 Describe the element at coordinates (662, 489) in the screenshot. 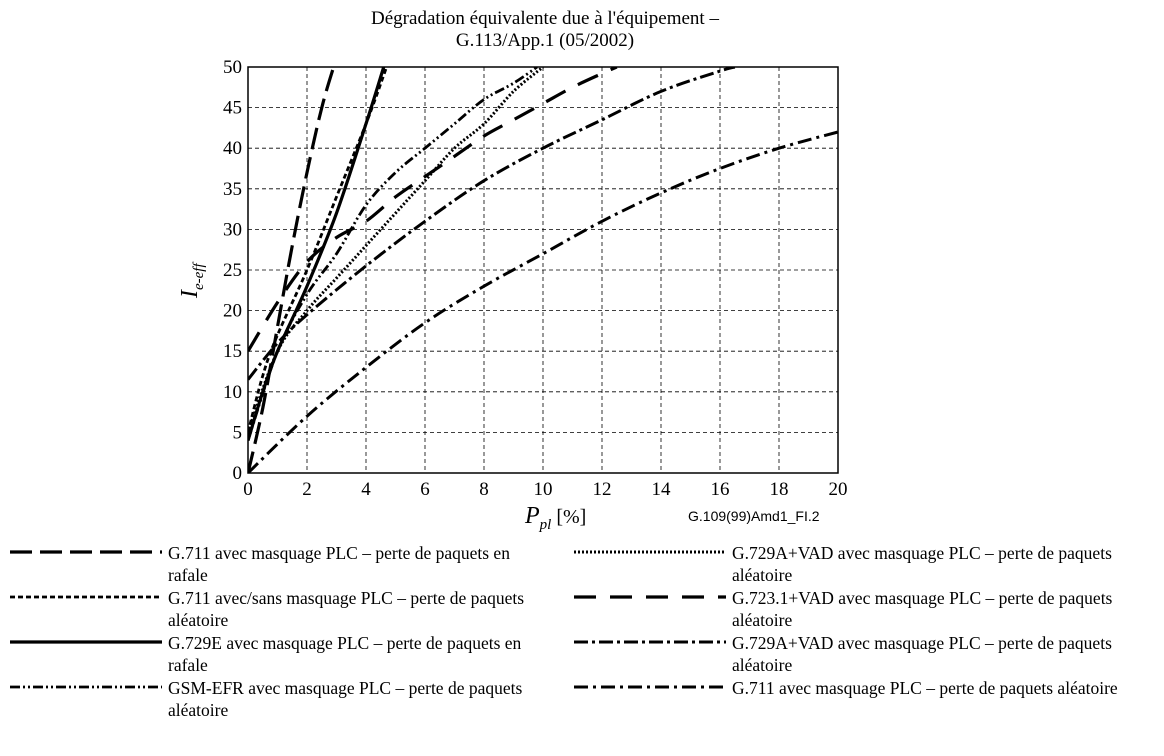

I see `x-tick-label: 14` at that location.